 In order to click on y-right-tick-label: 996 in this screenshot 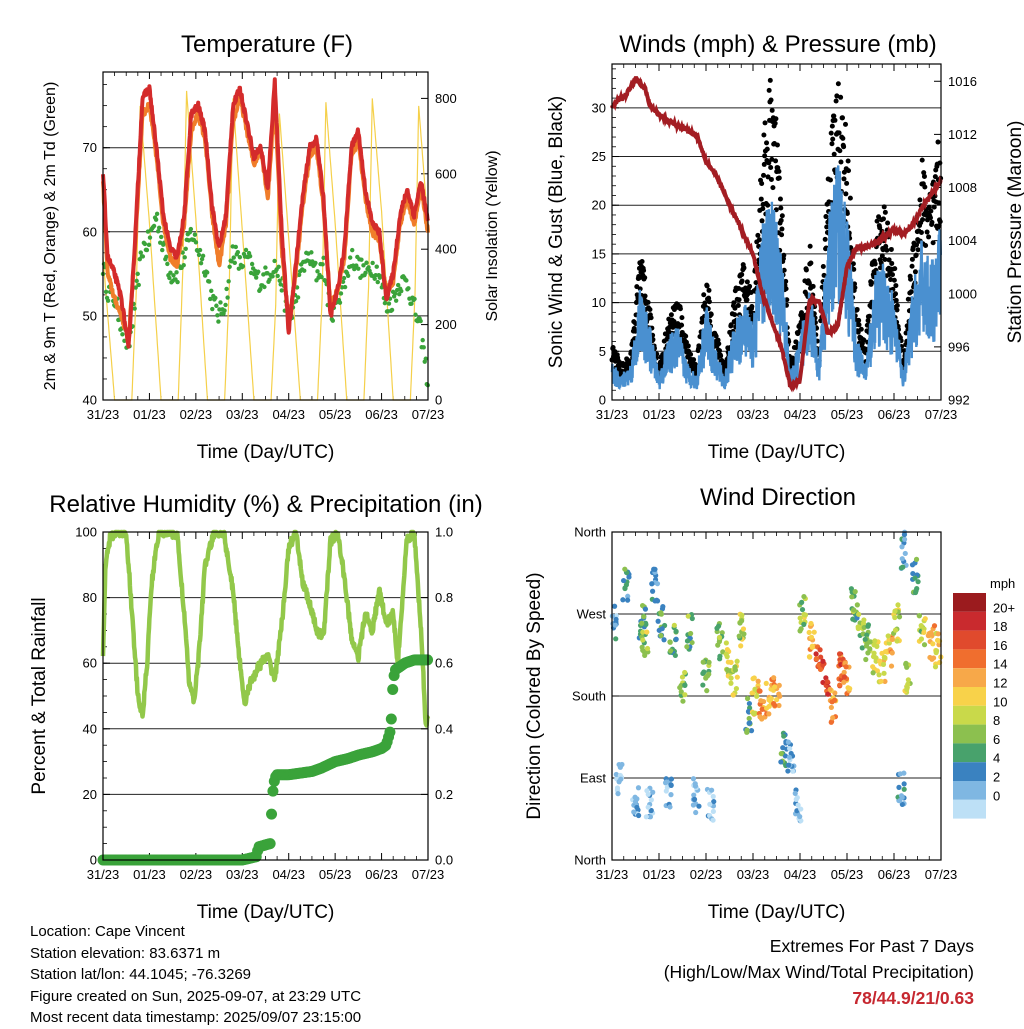, I will do `click(959, 346)`.